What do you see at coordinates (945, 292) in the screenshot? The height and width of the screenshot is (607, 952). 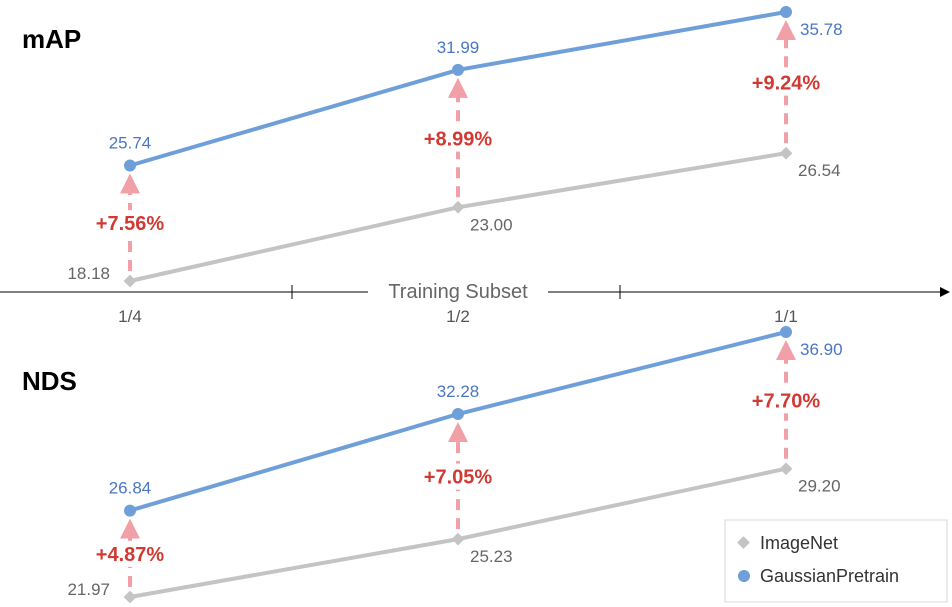 I see `x-axis-arrowhead` at bounding box center [945, 292].